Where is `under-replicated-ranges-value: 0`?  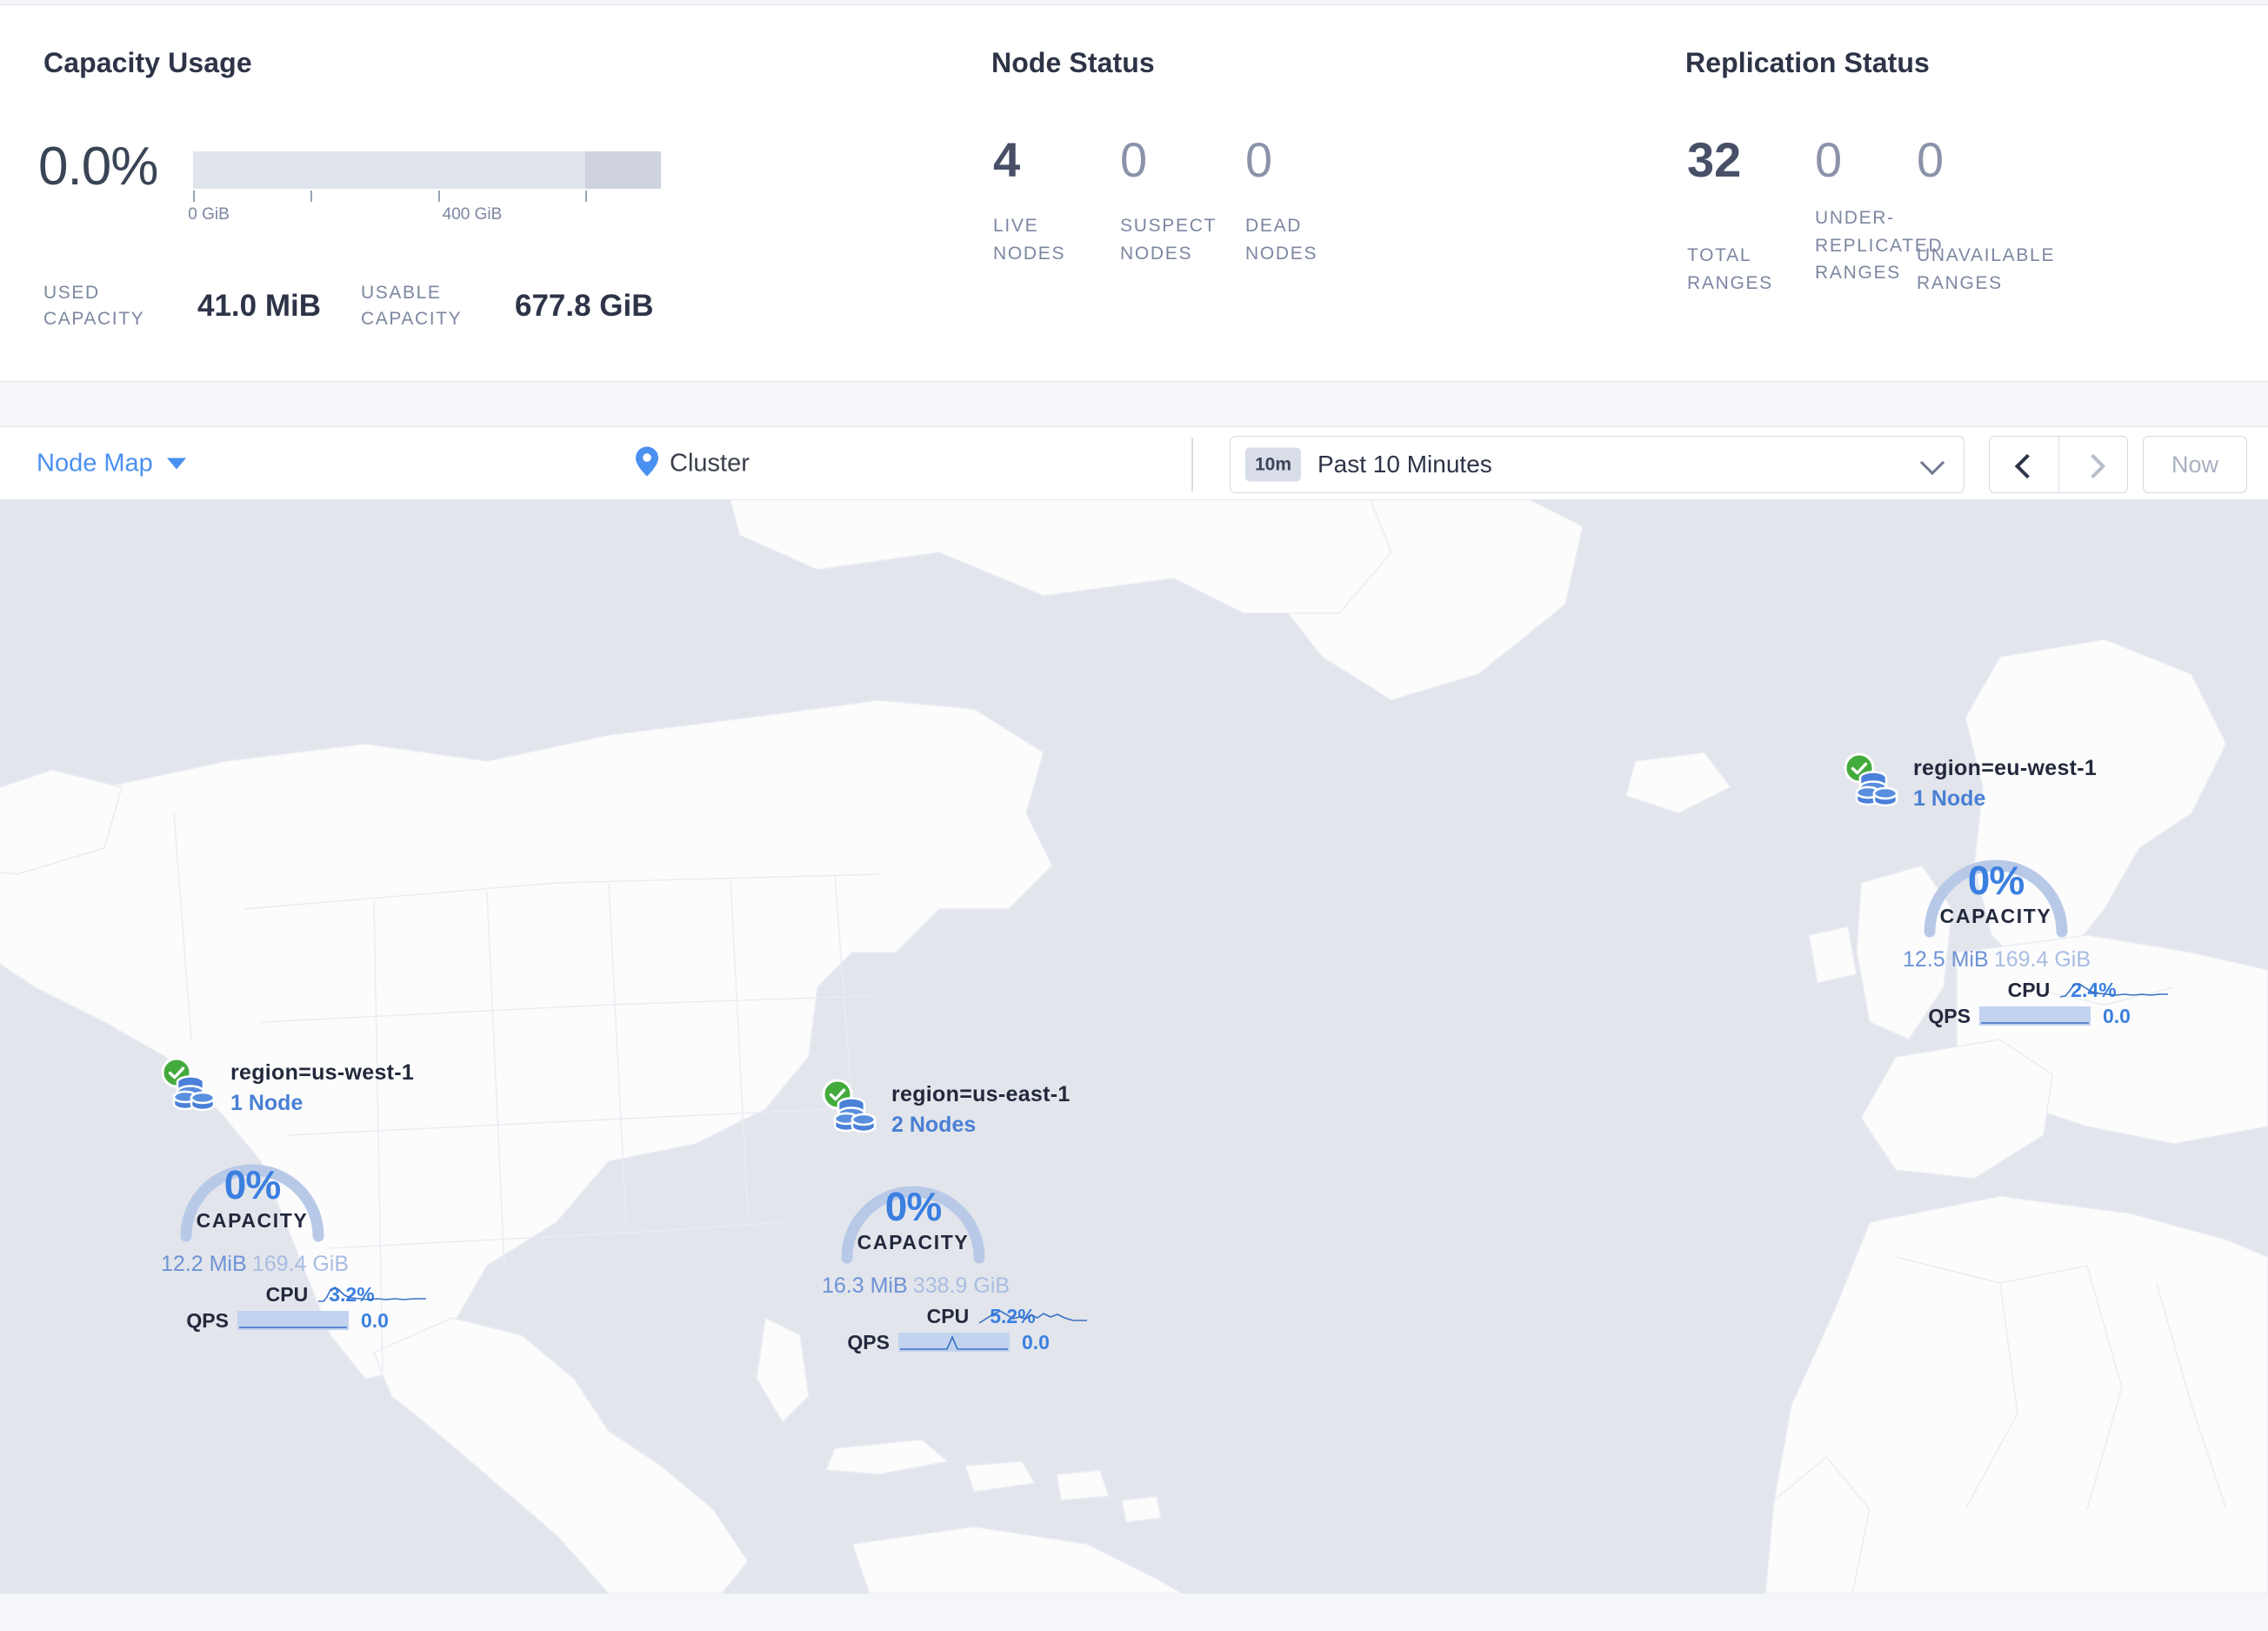
under-replicated-ranges-value: 0 is located at coordinates (1829, 159).